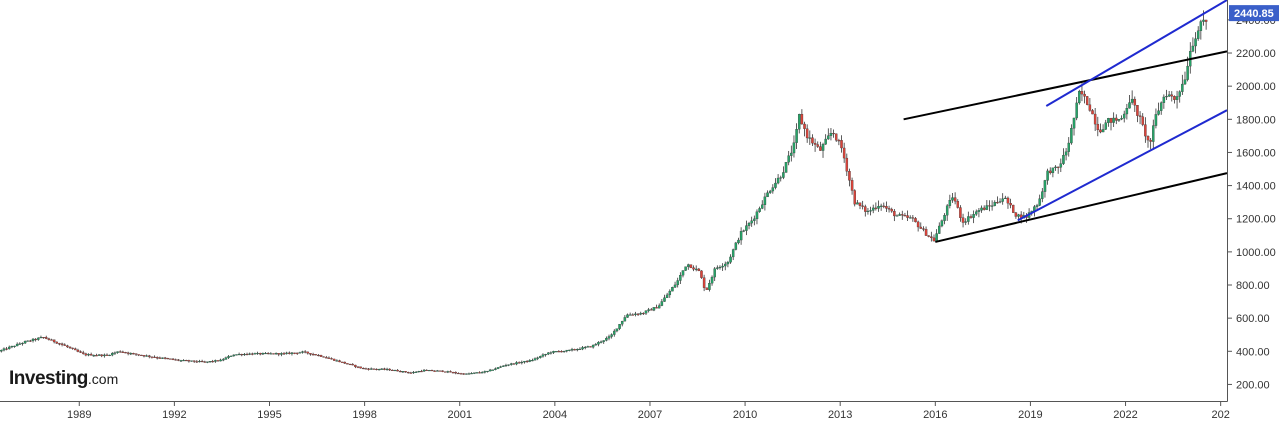 The image size is (1283, 422). Describe the element at coordinates (1136, 53) in the screenshot. I see `trendline-blue` at that location.